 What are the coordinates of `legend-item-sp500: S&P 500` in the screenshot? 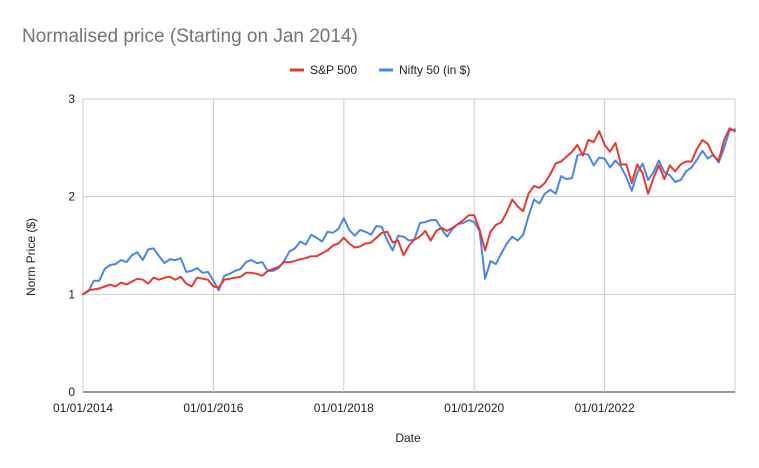 It's located at (323, 70).